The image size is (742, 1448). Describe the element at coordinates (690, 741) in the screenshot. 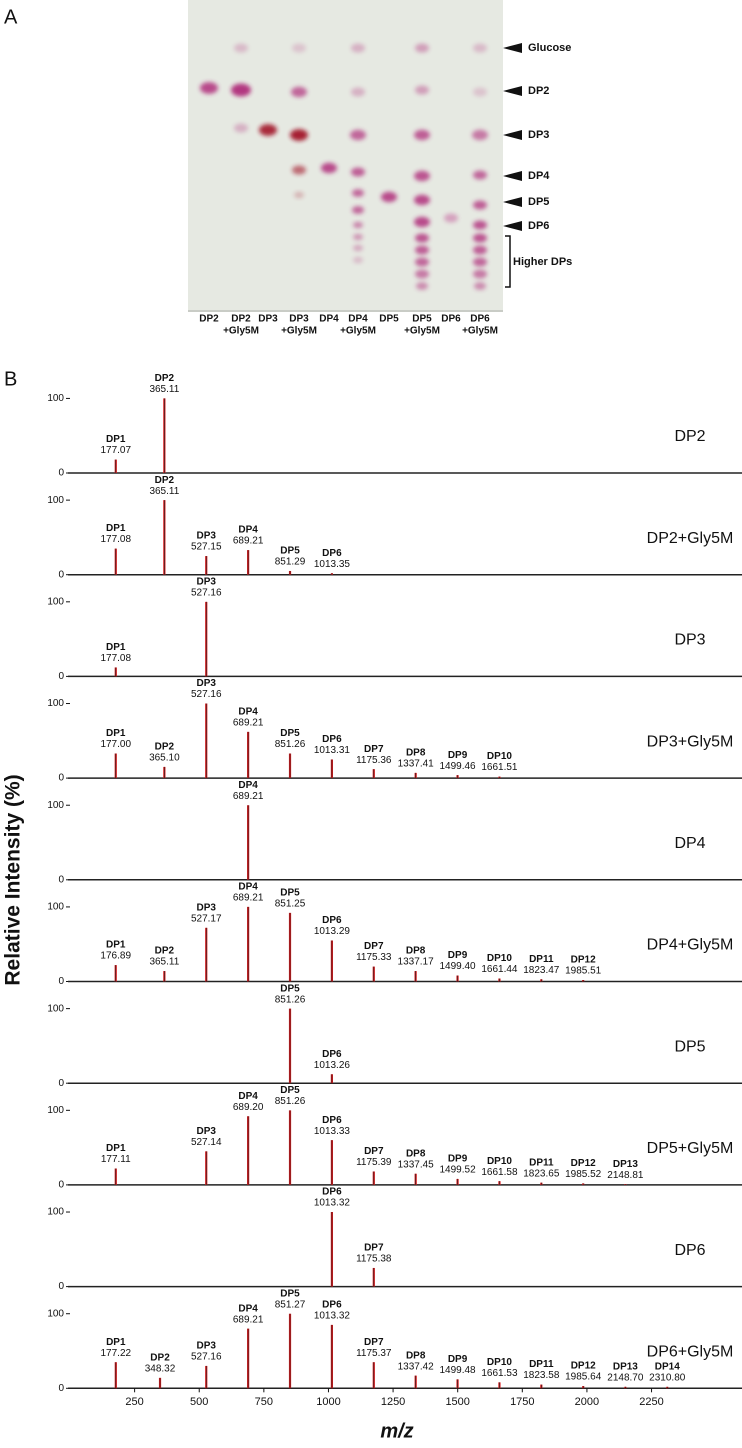

I see `spectrum-title: DP3+Gly5M` at that location.